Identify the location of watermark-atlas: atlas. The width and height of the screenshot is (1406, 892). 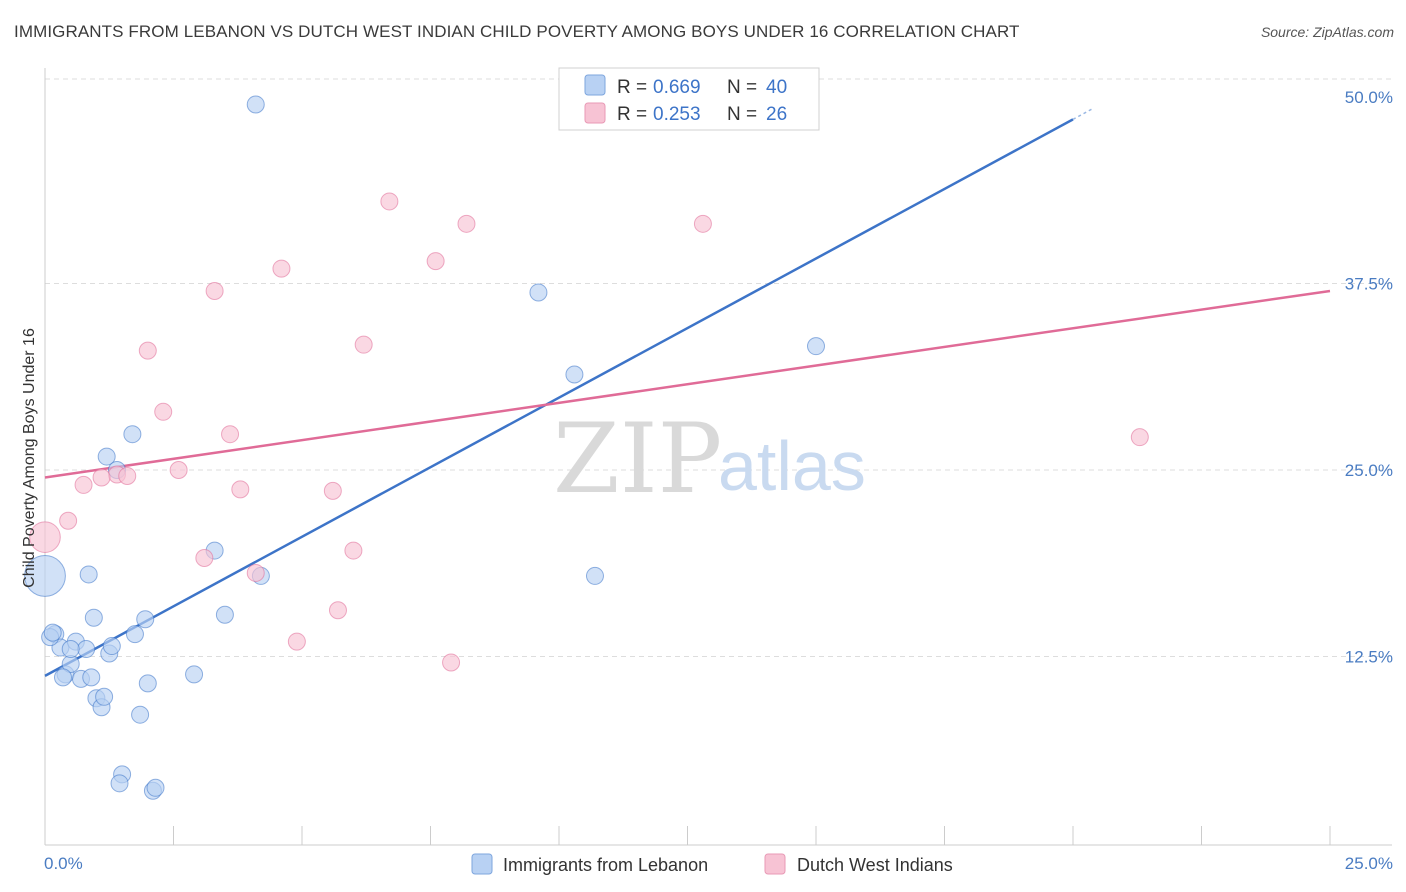
(792, 466).